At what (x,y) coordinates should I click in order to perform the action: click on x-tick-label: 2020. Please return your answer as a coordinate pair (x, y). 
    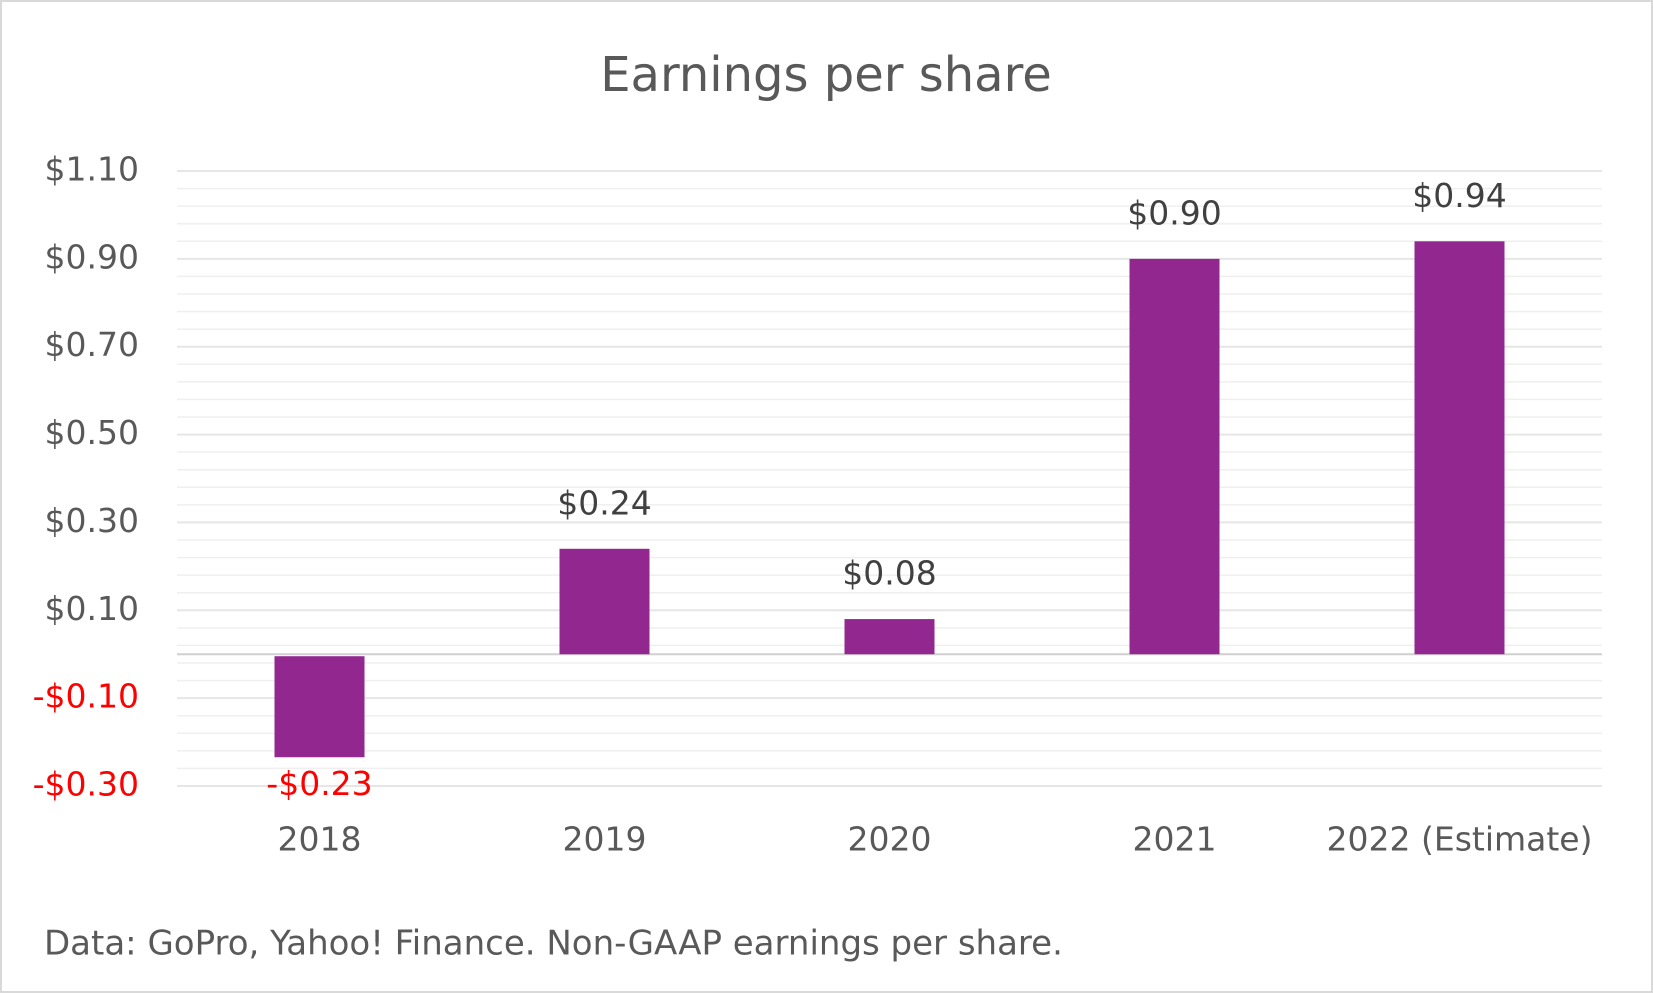
    Looking at the image, I should click on (890, 839).